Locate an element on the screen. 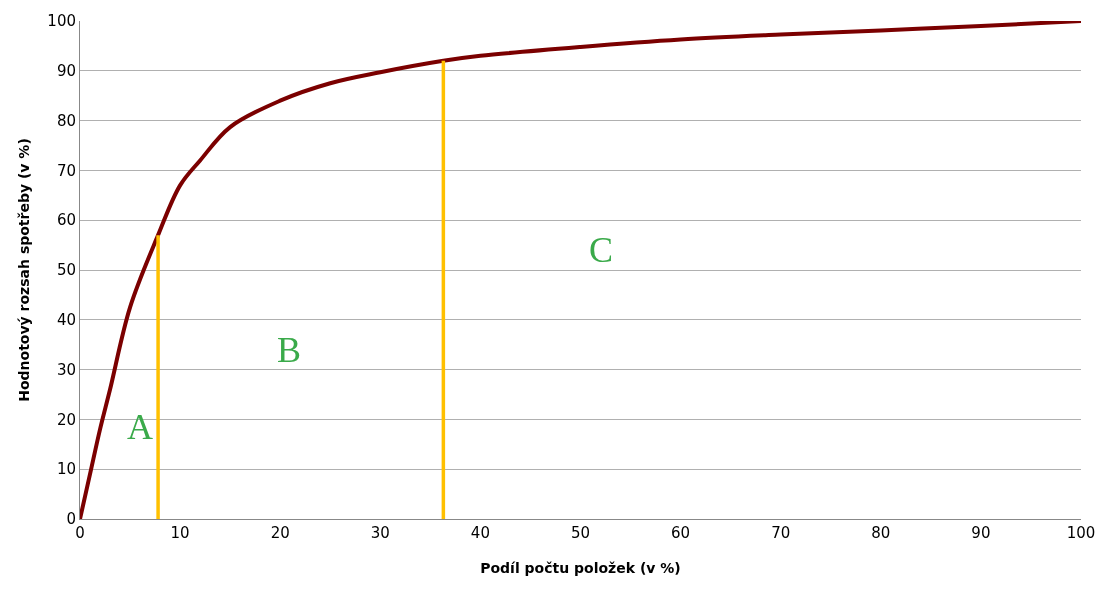 The width and height of the screenshot is (1107, 599). x-tick-label: 10 is located at coordinates (180, 533).